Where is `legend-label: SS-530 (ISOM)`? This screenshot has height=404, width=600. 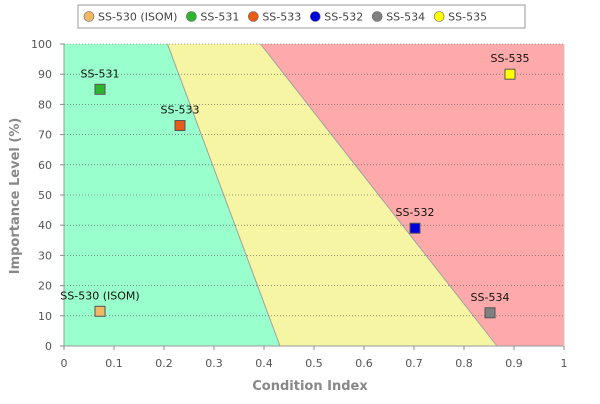 legend-label: SS-530 (ISOM) is located at coordinates (137, 17).